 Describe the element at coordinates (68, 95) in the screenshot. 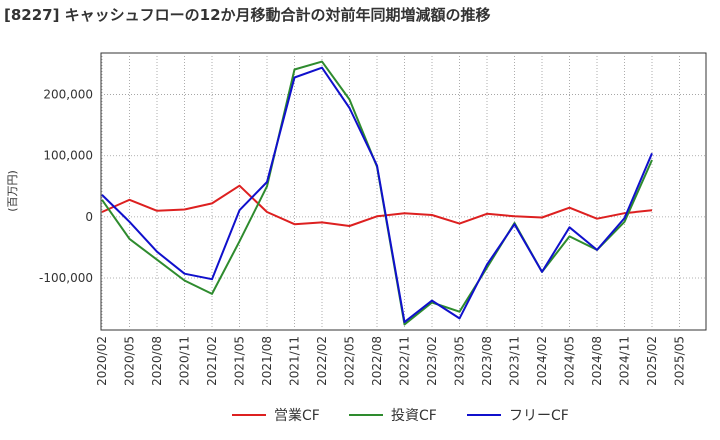

I see `y-tick-label: 200,000` at that location.